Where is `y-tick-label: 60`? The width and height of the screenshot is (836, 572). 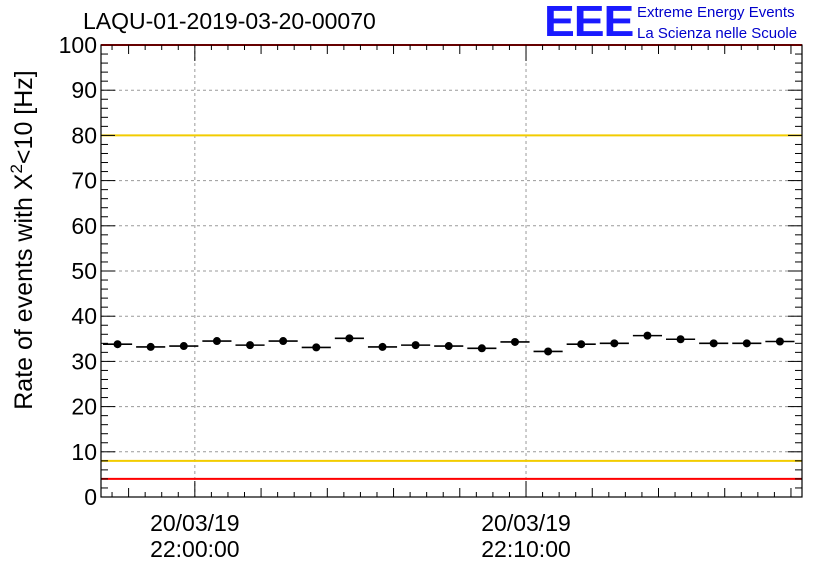 y-tick-label: 60 is located at coordinates (84, 226).